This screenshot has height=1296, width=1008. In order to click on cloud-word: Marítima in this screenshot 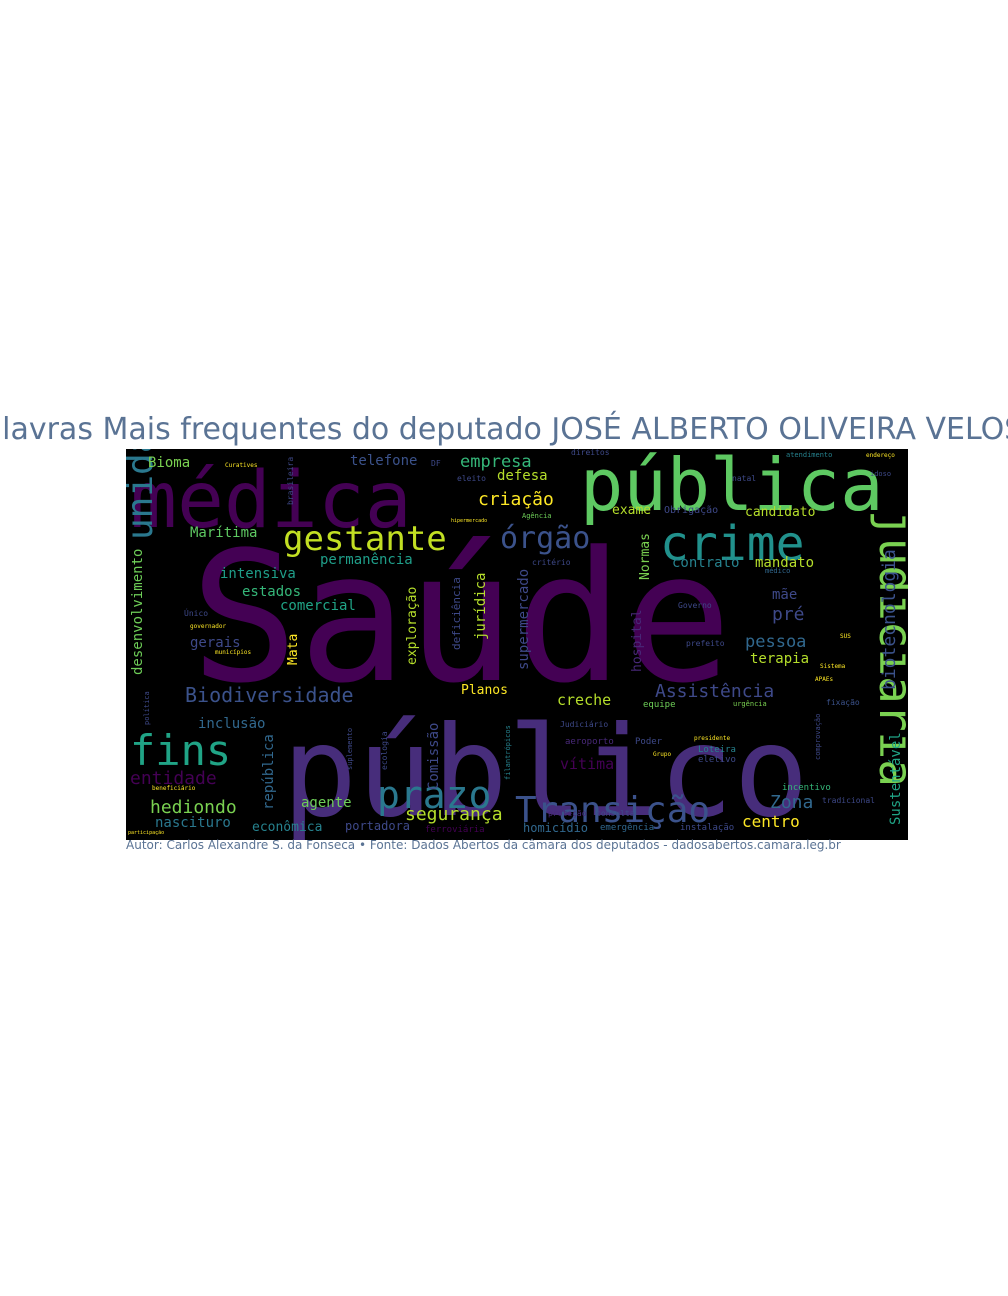, I will do `click(223, 533)`.